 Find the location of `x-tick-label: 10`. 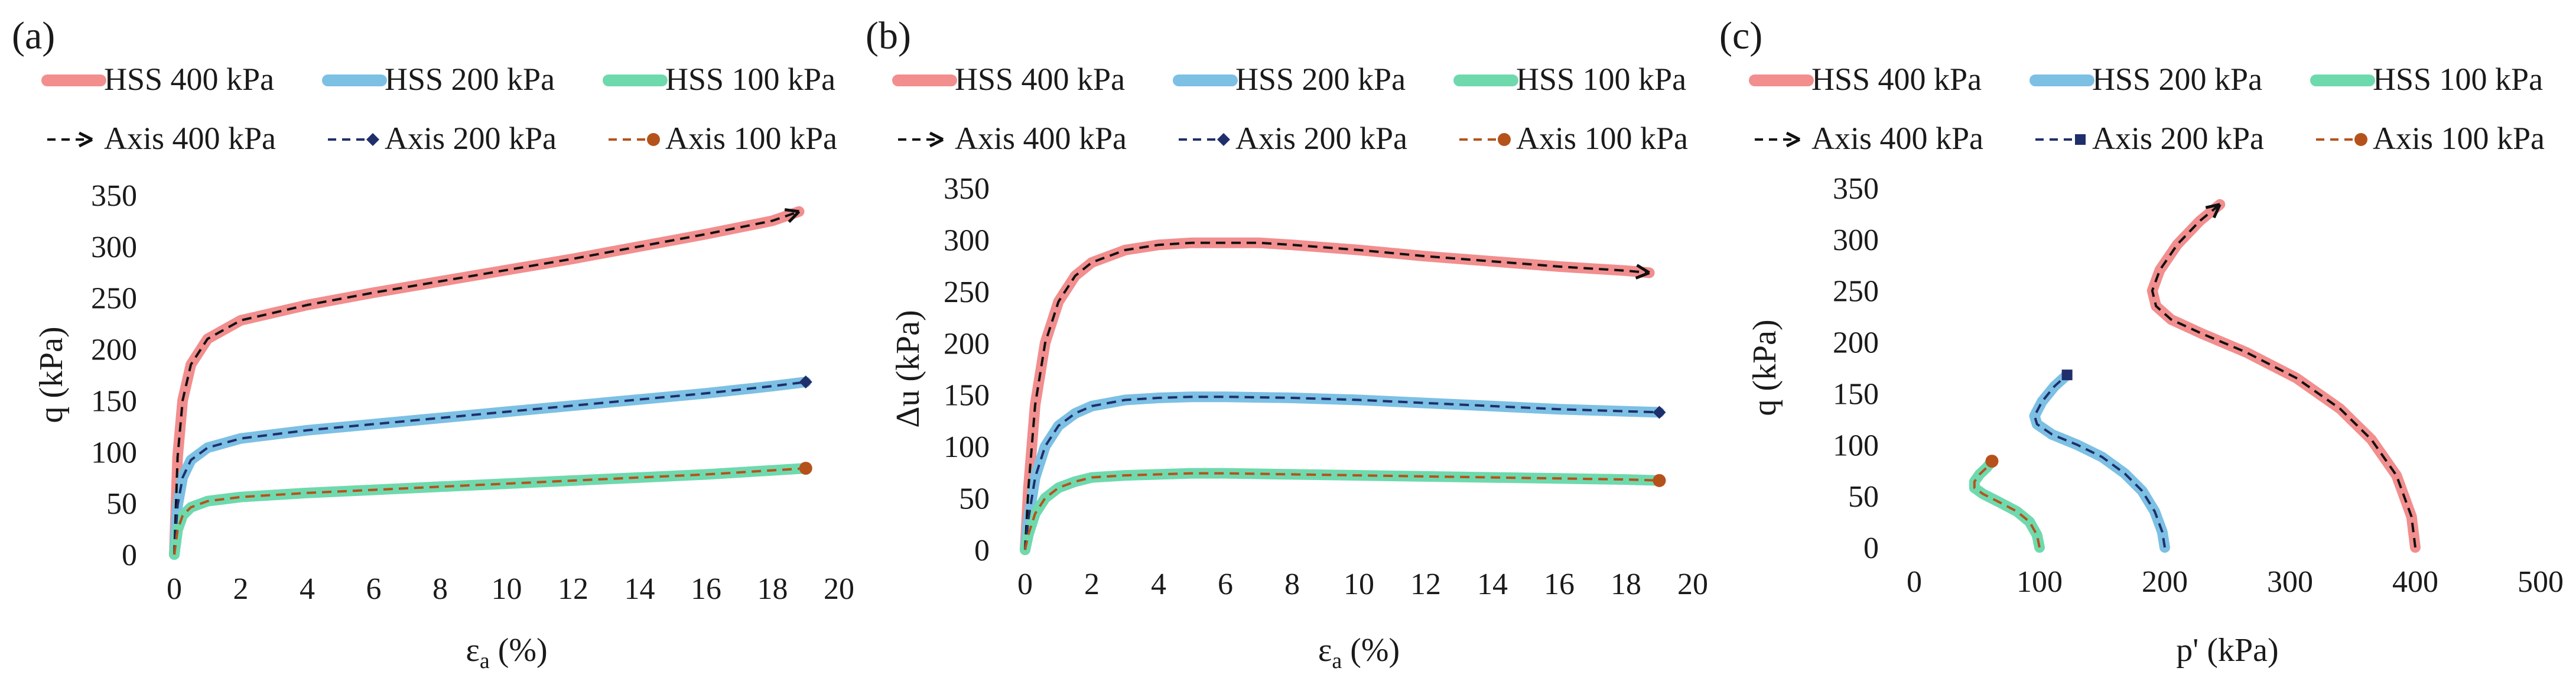

x-tick-label: 10 is located at coordinates (1359, 584).